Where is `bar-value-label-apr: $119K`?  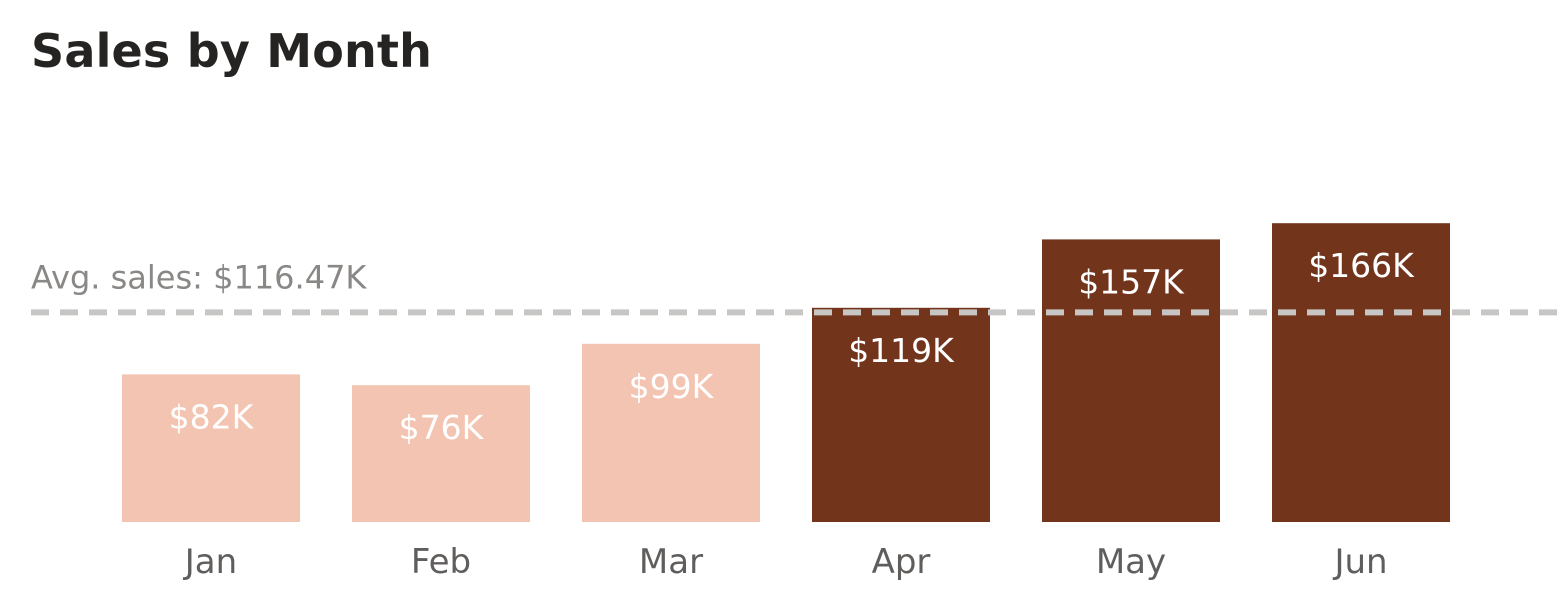 bar-value-label-apr: $119K is located at coordinates (901, 350).